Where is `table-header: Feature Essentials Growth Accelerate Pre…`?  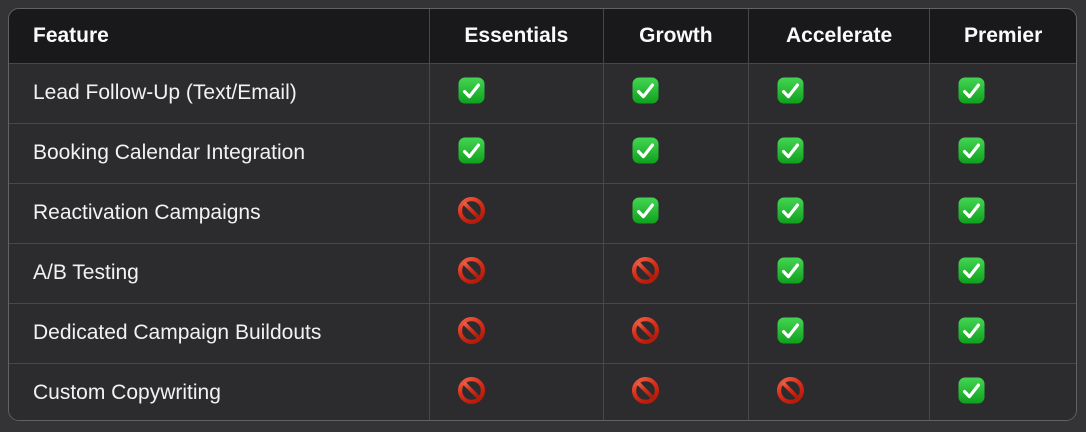
table-header: Feature Essentials Growth Accelerate Pre… is located at coordinates (542, 36).